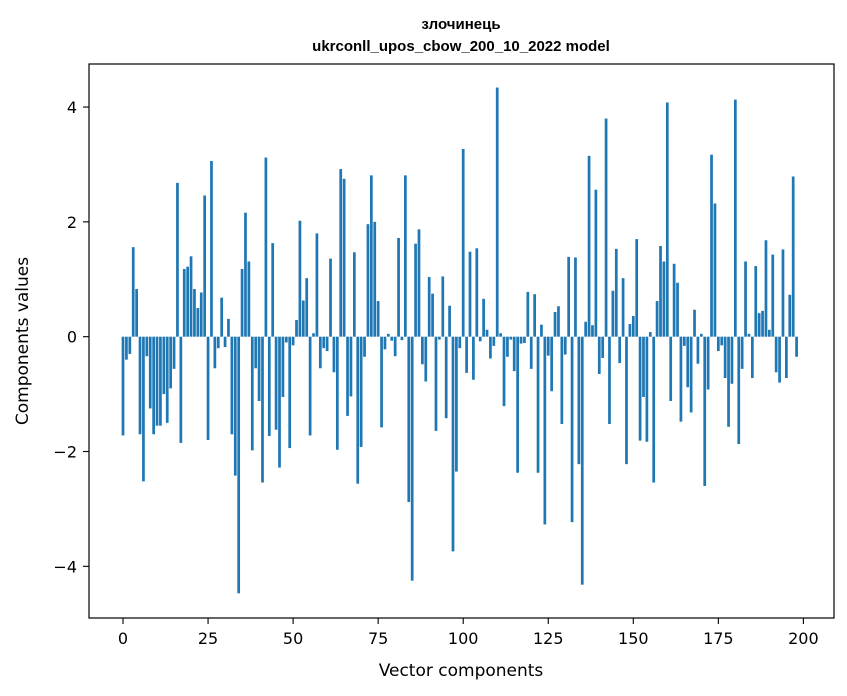 The height and width of the screenshot is (696, 847). What do you see at coordinates (65, 452) in the screenshot?
I see `y-tick-label: −2` at bounding box center [65, 452].